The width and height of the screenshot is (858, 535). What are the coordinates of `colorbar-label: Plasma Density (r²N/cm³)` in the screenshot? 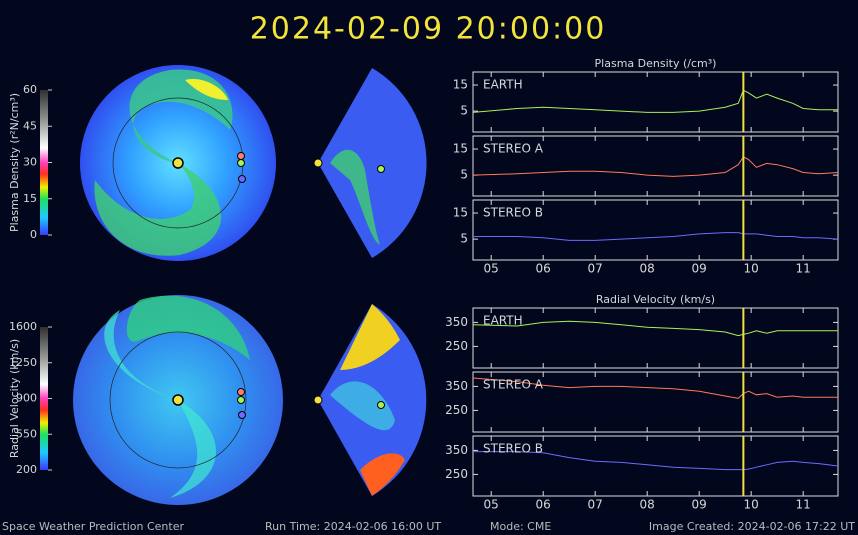 It's located at (14, 162).